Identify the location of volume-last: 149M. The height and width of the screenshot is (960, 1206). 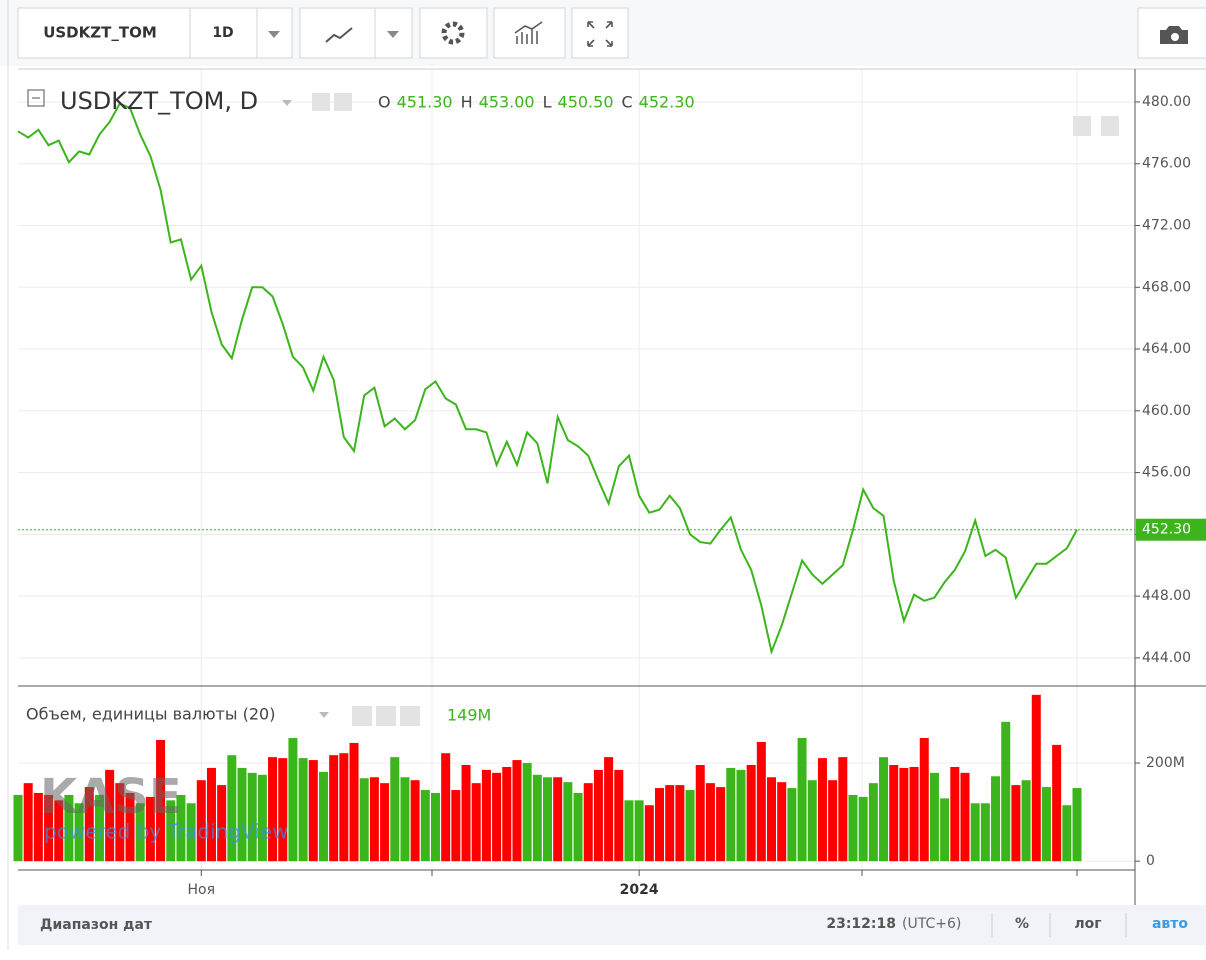
(469, 715).